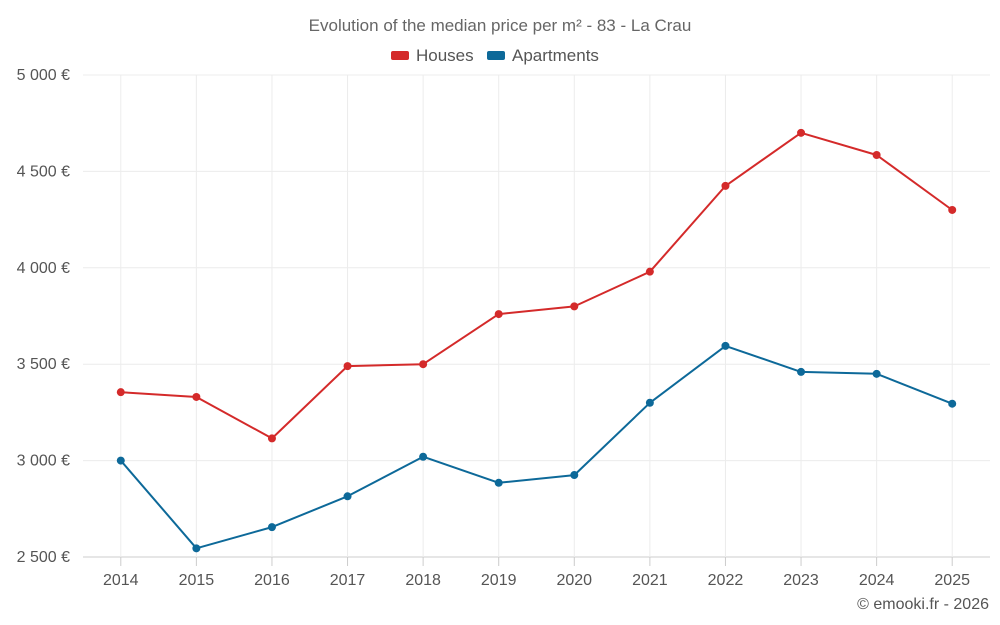 This screenshot has height=625, width=1000. What do you see at coordinates (348, 580) in the screenshot?
I see `x-tick-label: 2017` at bounding box center [348, 580].